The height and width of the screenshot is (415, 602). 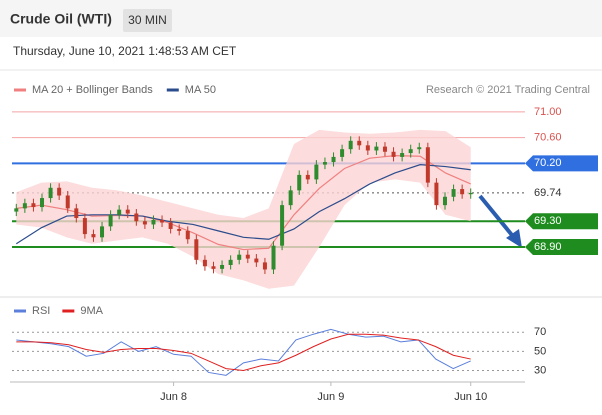 I want to click on forecast-arrowhead, so click(x=514, y=238).